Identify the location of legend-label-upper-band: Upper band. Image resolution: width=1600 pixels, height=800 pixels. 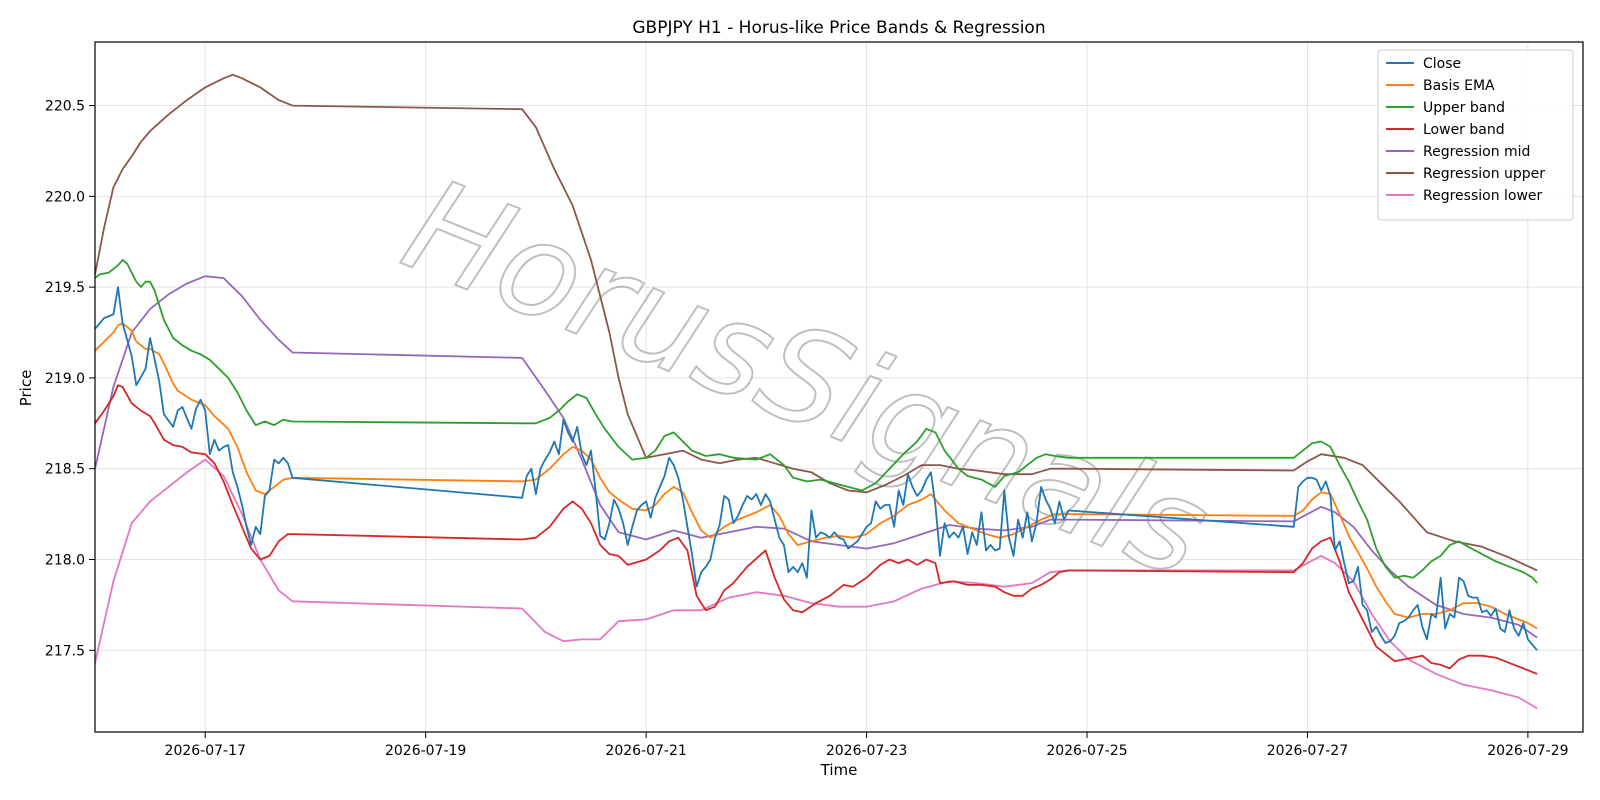
(1464, 108).